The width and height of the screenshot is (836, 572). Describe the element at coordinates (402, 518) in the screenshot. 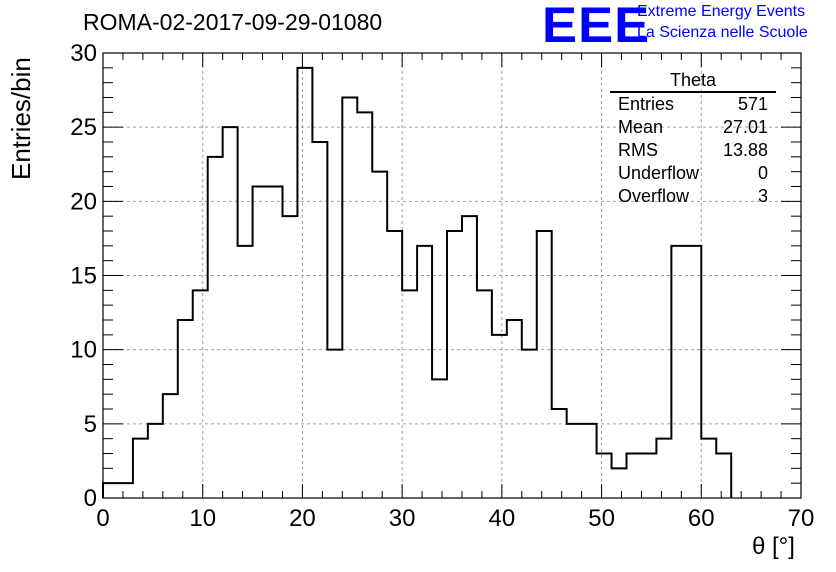

I see `x-tick-label: 30` at that location.